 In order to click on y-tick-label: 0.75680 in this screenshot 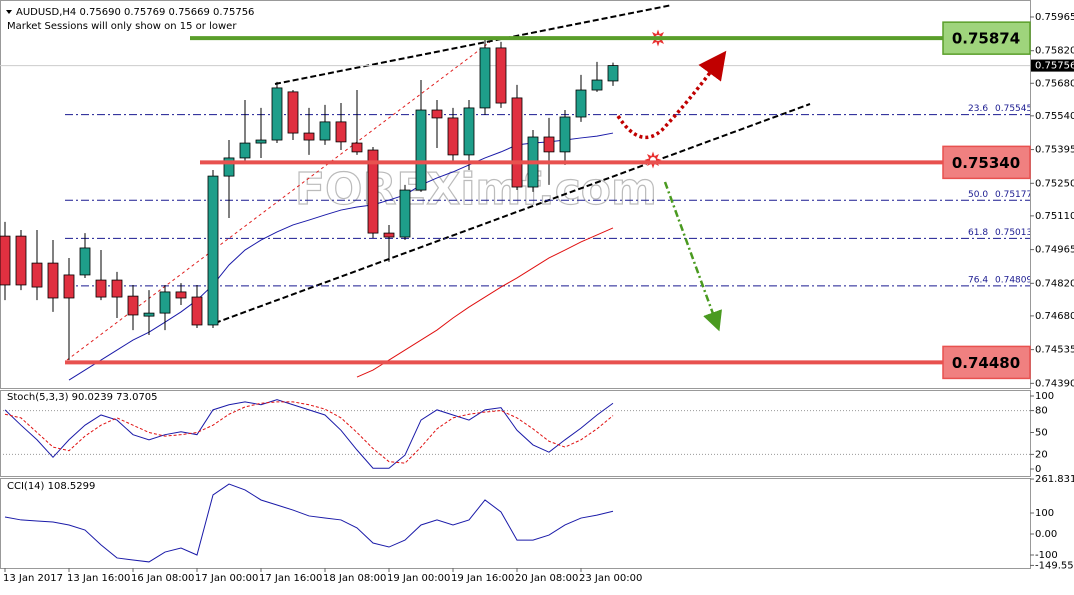, I will do `click(1054, 83)`.